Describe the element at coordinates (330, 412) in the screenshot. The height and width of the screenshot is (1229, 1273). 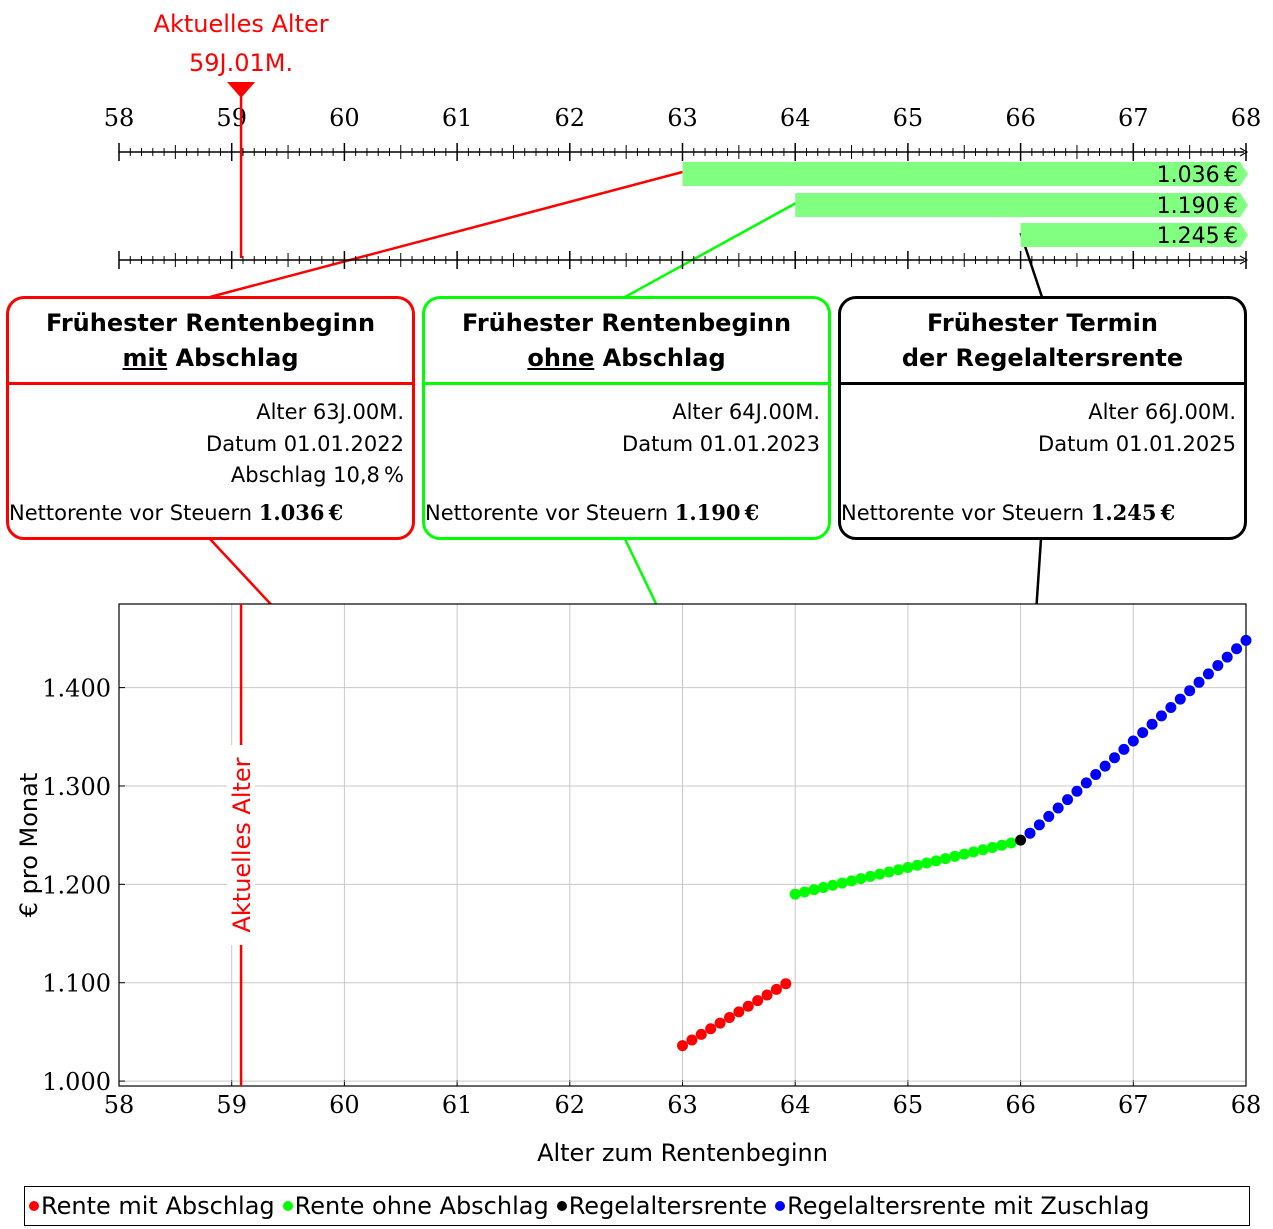
I see `box-age: Alter 63J.00M.` at that location.